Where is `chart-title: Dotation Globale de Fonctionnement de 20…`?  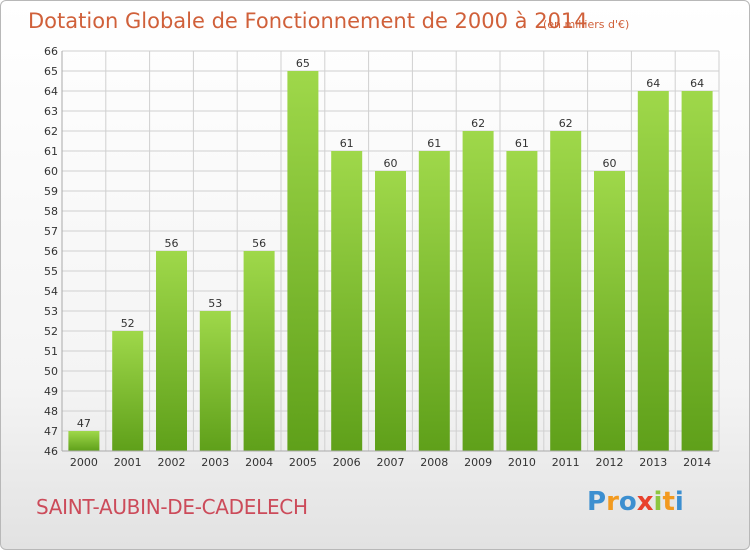
chart-title: Dotation Globale de Fonctionnement de 20… is located at coordinates (308, 21).